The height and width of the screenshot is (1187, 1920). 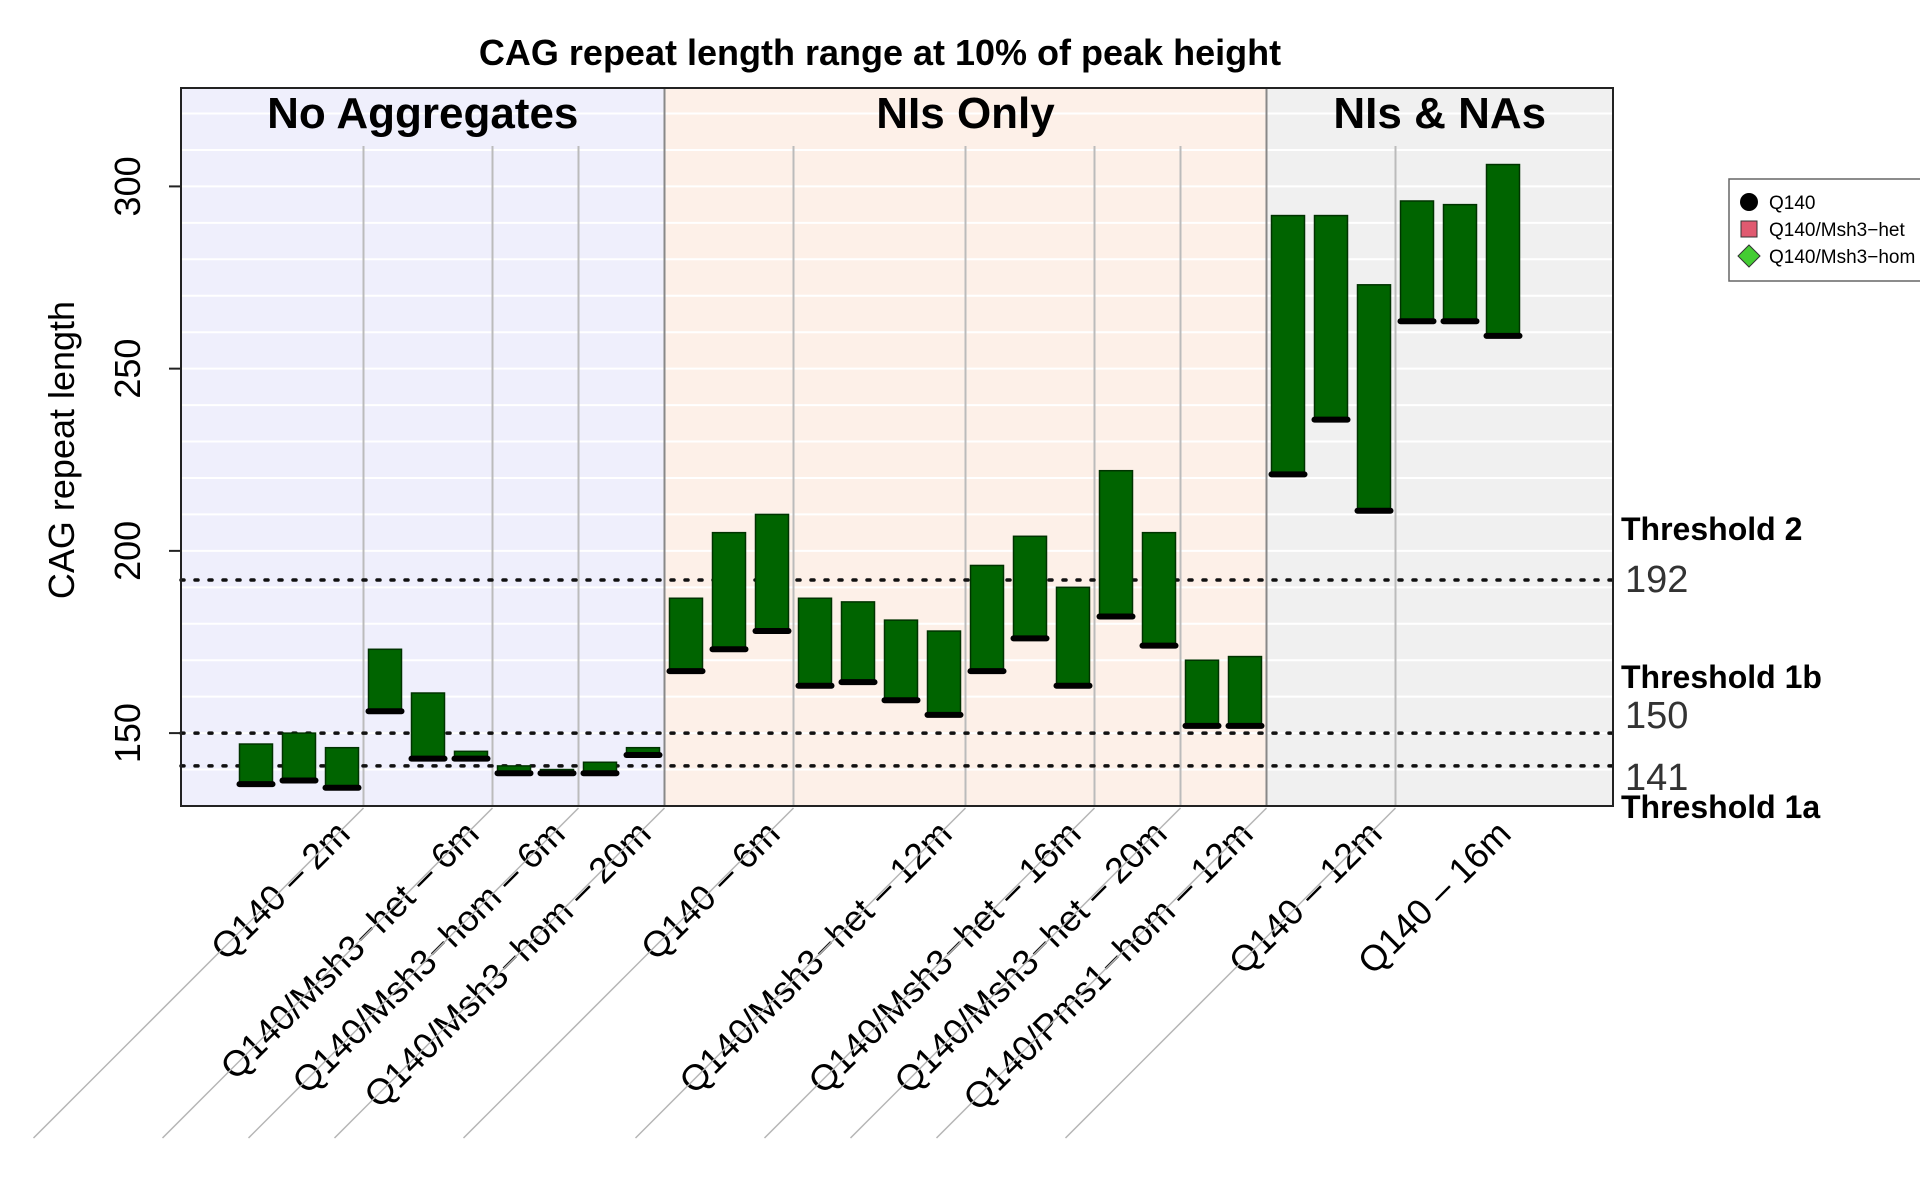 I want to click on threshold-value: 192, so click(x=1656, y=580).